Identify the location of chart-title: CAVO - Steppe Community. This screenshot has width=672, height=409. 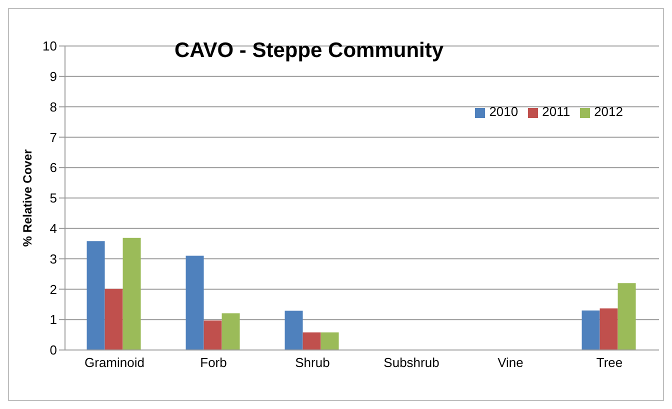
(309, 50).